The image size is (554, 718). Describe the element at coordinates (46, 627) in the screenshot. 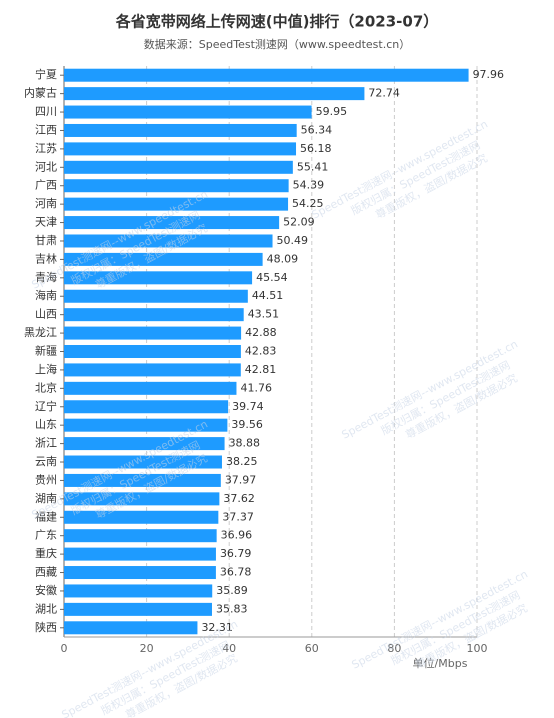

I see `y-tick-label: 陕西` at that location.